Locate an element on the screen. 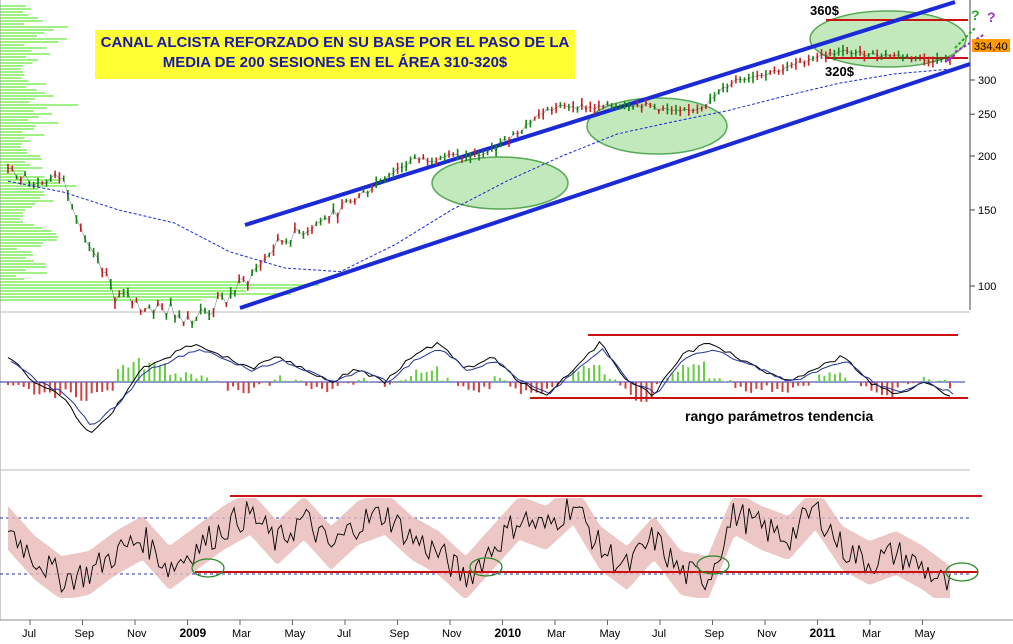 Image resolution: width=1013 pixels, height=644 pixels. y-tick-label: 200 is located at coordinates (987, 157).